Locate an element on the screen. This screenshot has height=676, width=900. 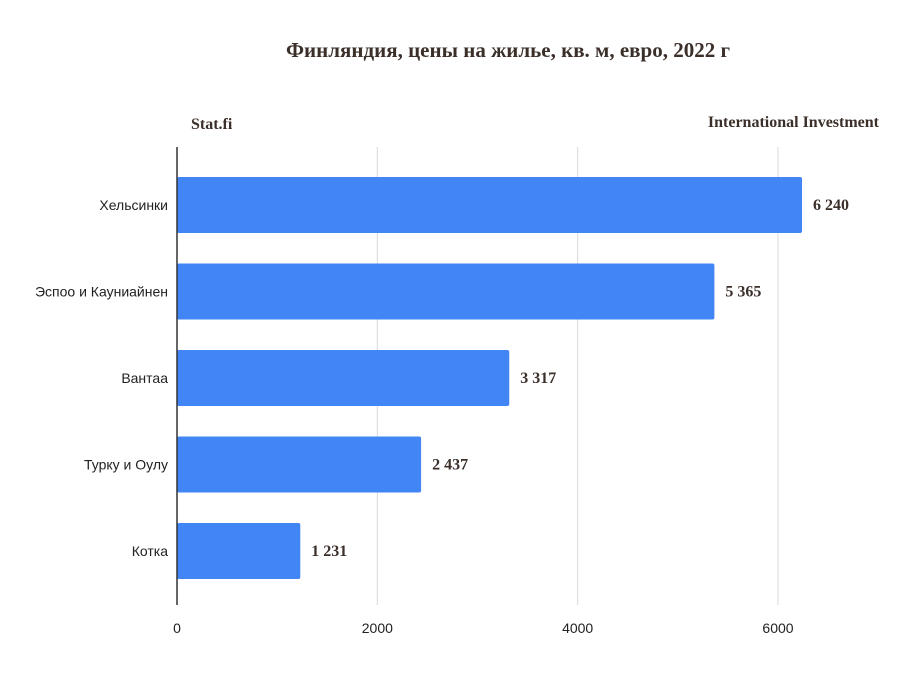
data-label: 1 231 is located at coordinates (329, 551).